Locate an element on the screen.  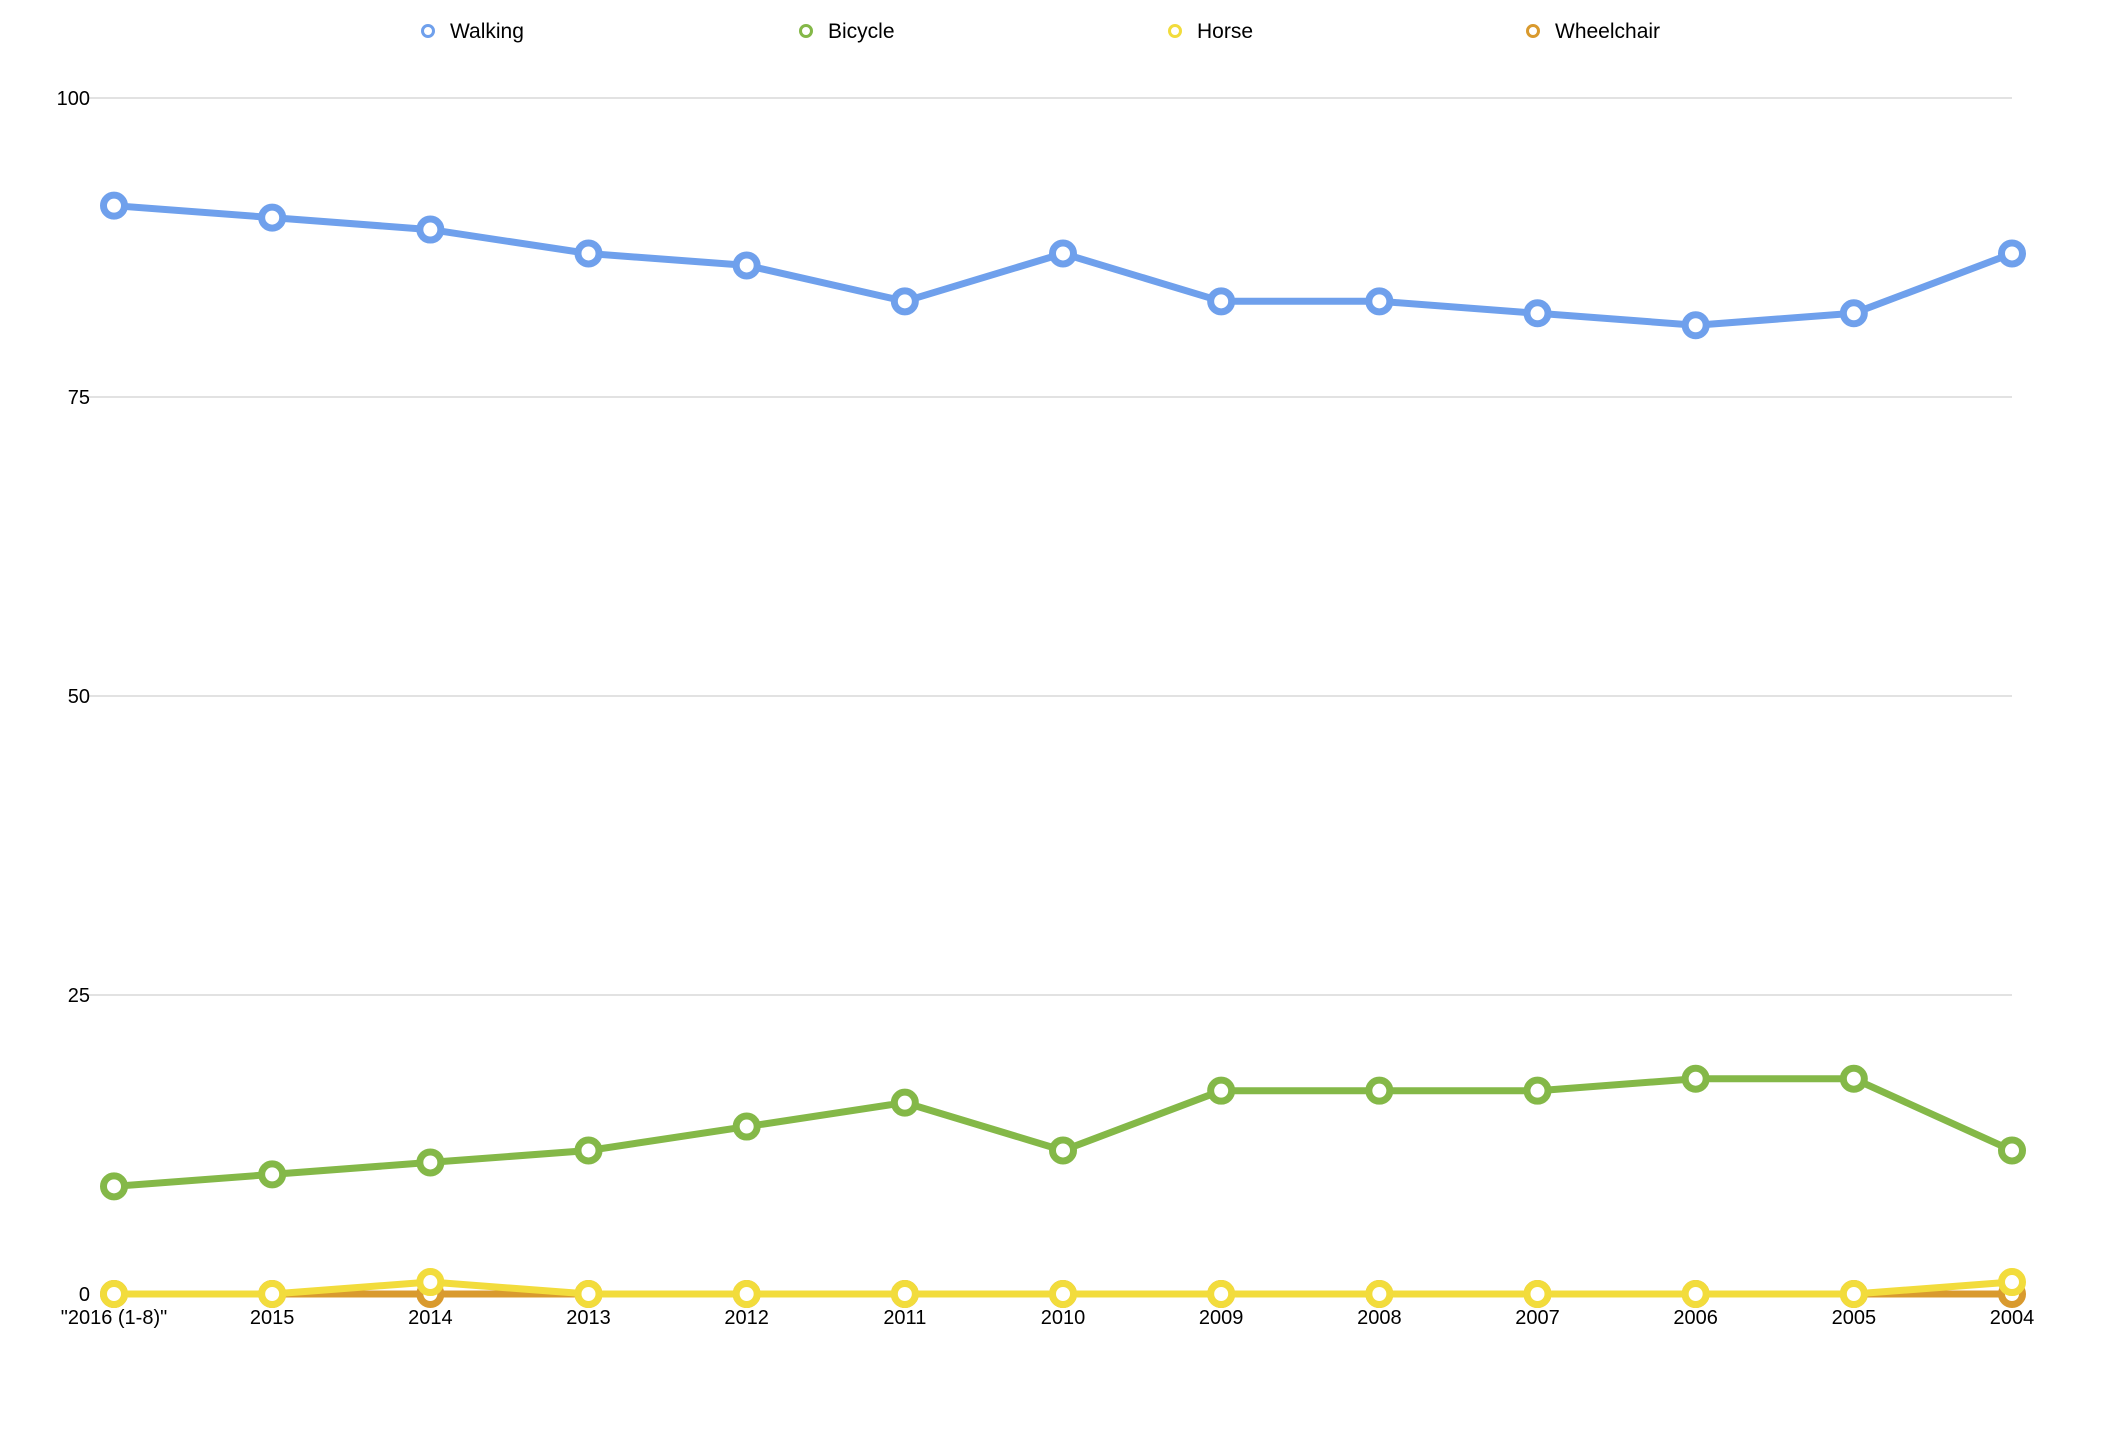
legend-item-horse: Horse is located at coordinates (1210, 31).